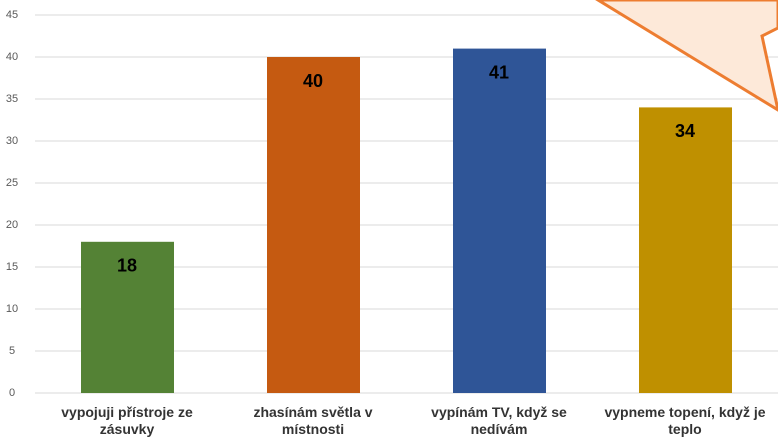 This screenshot has height=444, width=778. Describe the element at coordinates (499, 72) in the screenshot. I see `data-label: 41` at that location.